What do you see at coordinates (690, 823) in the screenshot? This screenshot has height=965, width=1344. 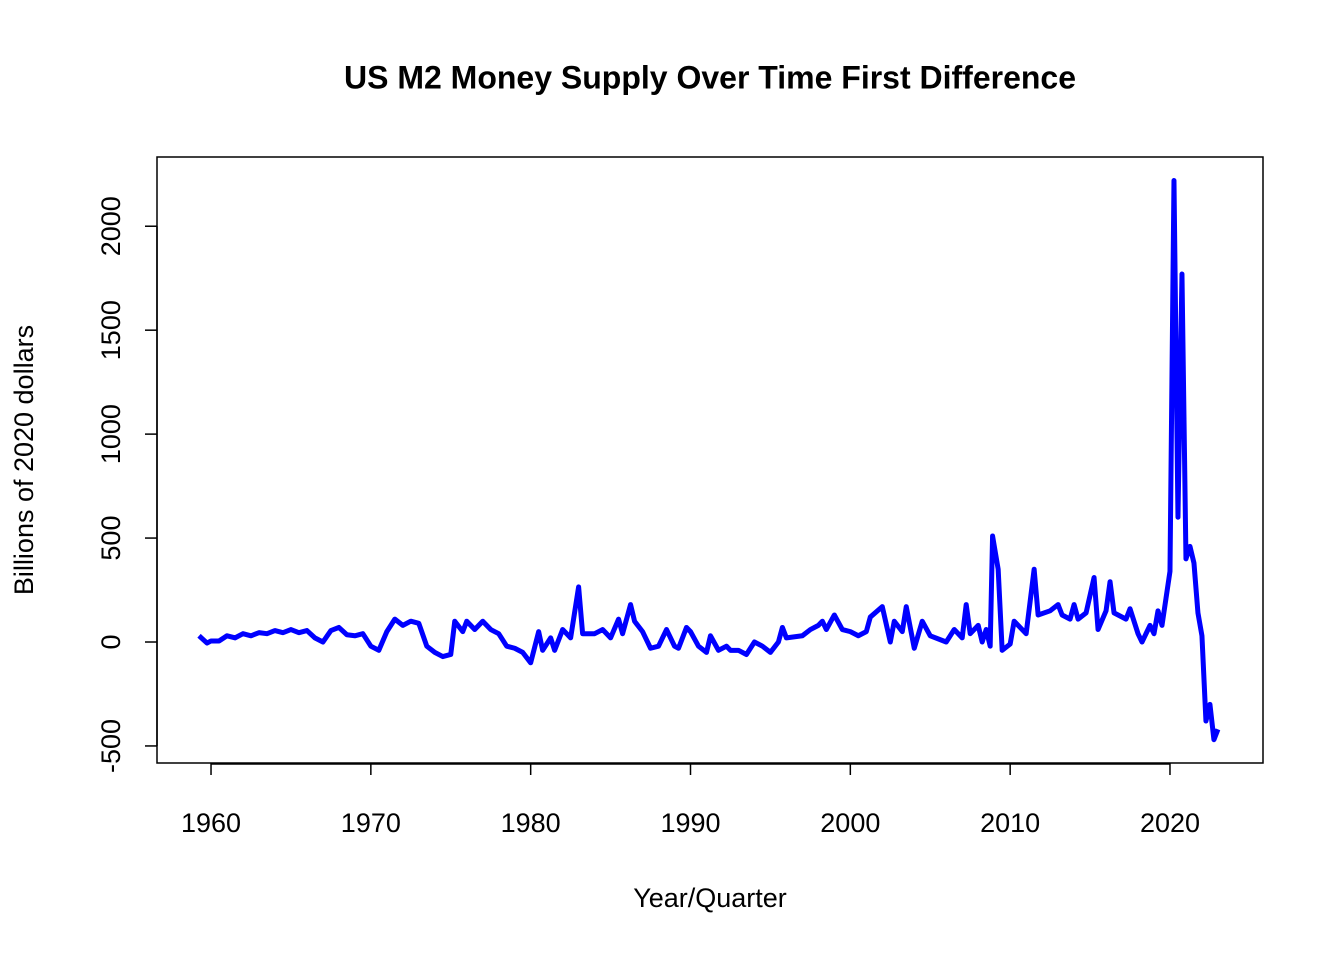 I see `x-tick-label: 1990` at bounding box center [690, 823].